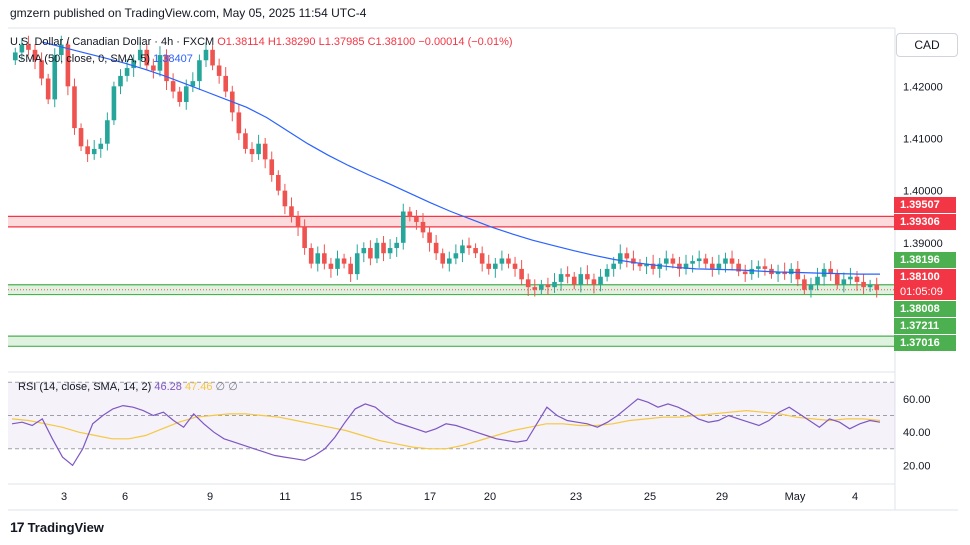 The image size is (970, 545). Describe the element at coordinates (430, 497) in the screenshot. I see `time-tick-label: 17` at that location.